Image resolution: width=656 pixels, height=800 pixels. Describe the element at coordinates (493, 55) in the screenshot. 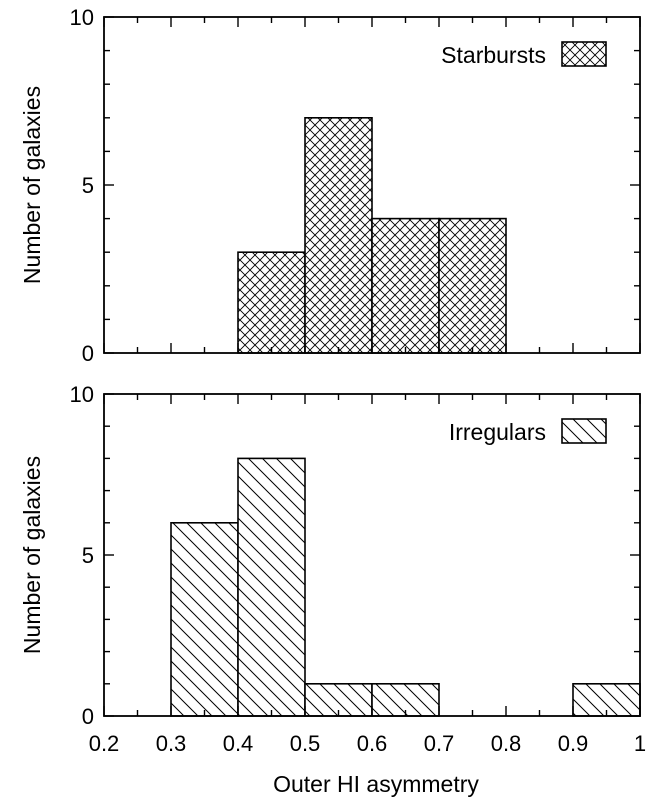

I see `legend-label: Starbursts` at that location.